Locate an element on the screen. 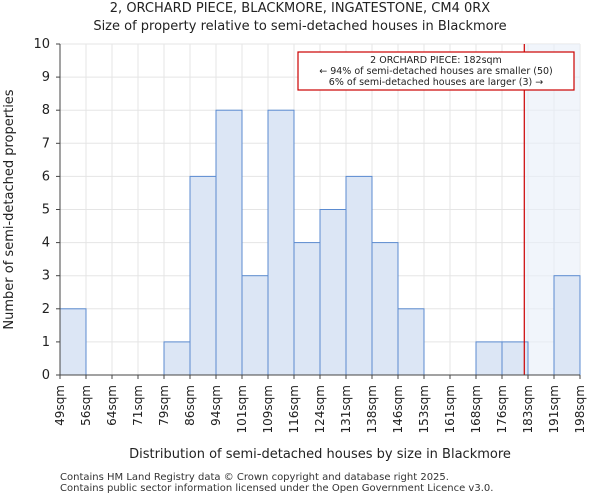 This screenshot has height=500, width=600. x-tick-label: 71sqm is located at coordinates (138, 405).